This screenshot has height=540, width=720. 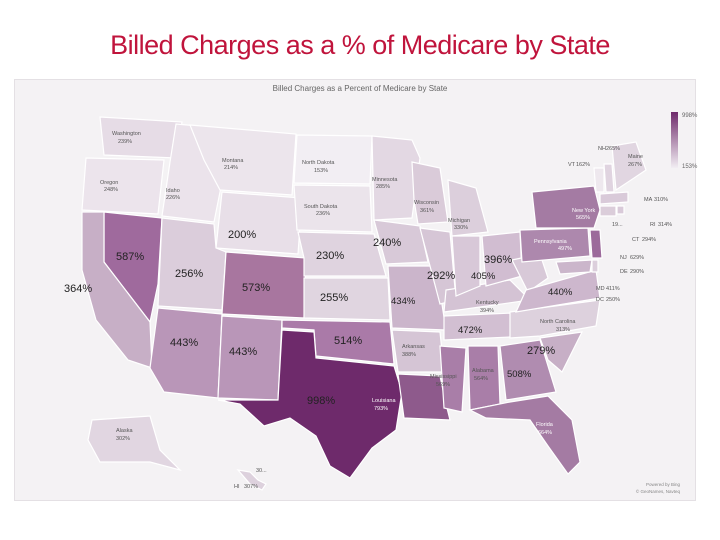 What do you see at coordinates (470, 330) in the screenshot?
I see `overlay-label: 472%` at bounding box center [470, 330].